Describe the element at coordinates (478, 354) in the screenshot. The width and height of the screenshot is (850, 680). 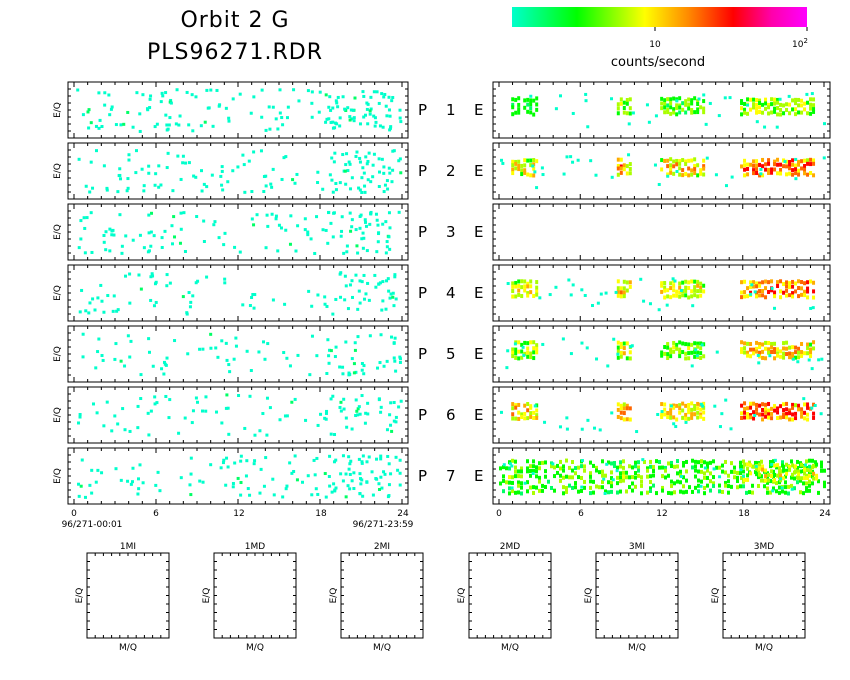
I see `panel-e-label: E` at that location.